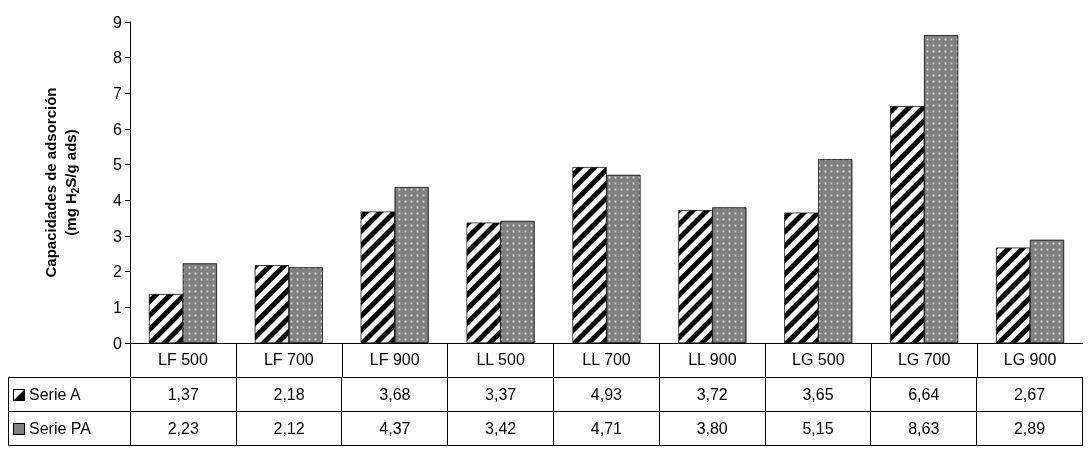 This screenshot has width=1091, height=475. Describe the element at coordinates (606, 359) in the screenshot. I see `x-tick-label: LL 700` at that location.